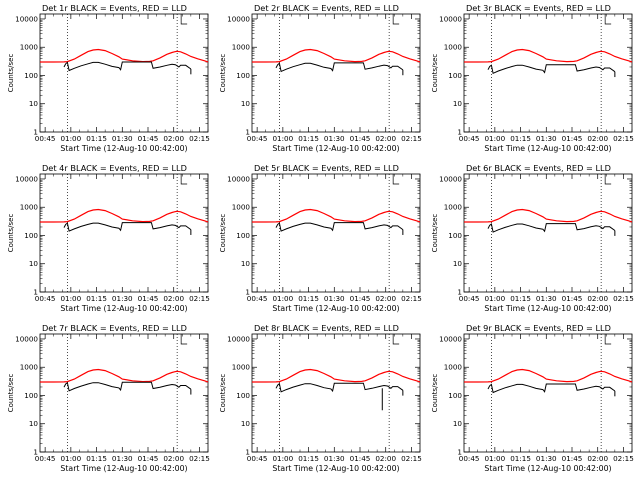 This screenshot has width=640, height=480. I want to click on panel-title: Det 1r BLACK = Events, RED = LLD, so click(114, 8).